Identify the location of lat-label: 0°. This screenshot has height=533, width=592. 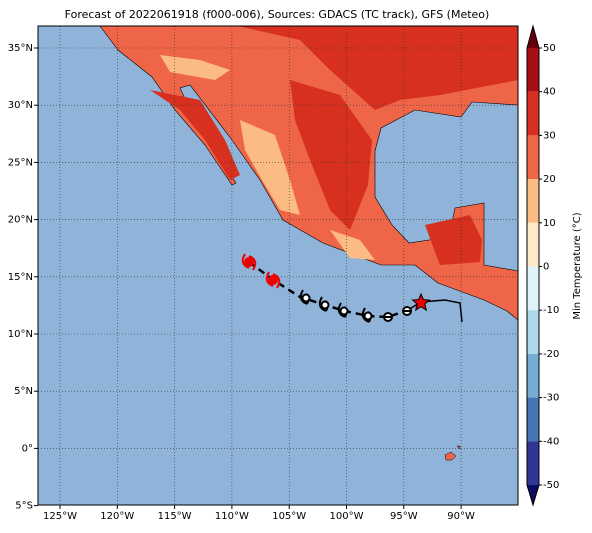
(27, 448).